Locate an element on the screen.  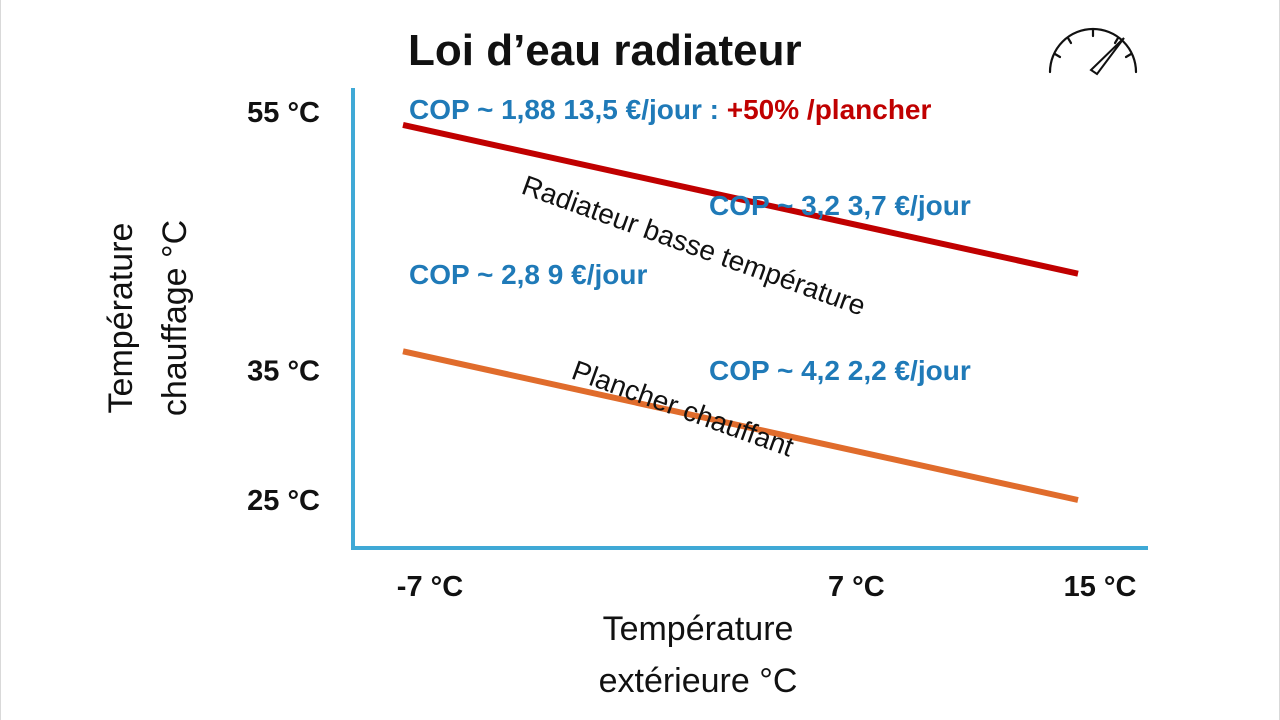
x-tick-label-minus7: -7 °C is located at coordinates (430, 587).